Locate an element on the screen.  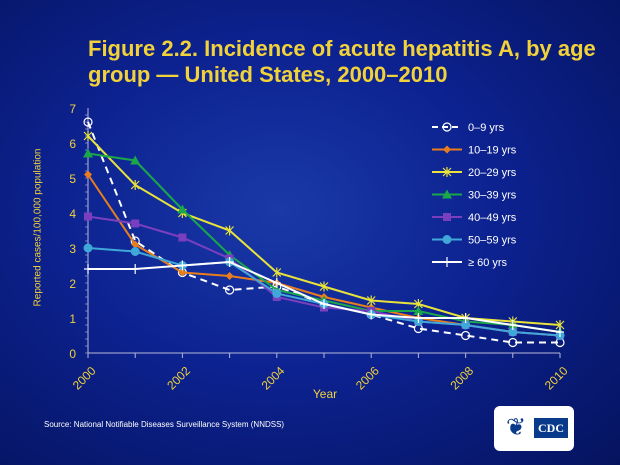
data-point-3-2007 is located at coordinates (418, 310).